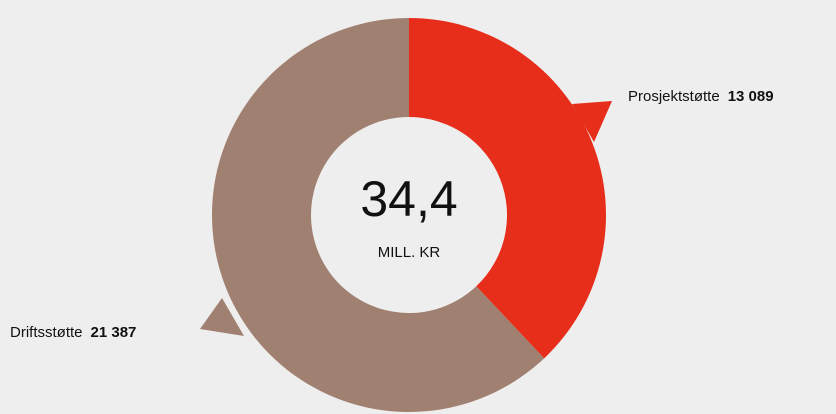 Image resolution: width=836 pixels, height=414 pixels. What do you see at coordinates (114, 332) in the screenshot?
I see `value-label: 21 387` at bounding box center [114, 332].